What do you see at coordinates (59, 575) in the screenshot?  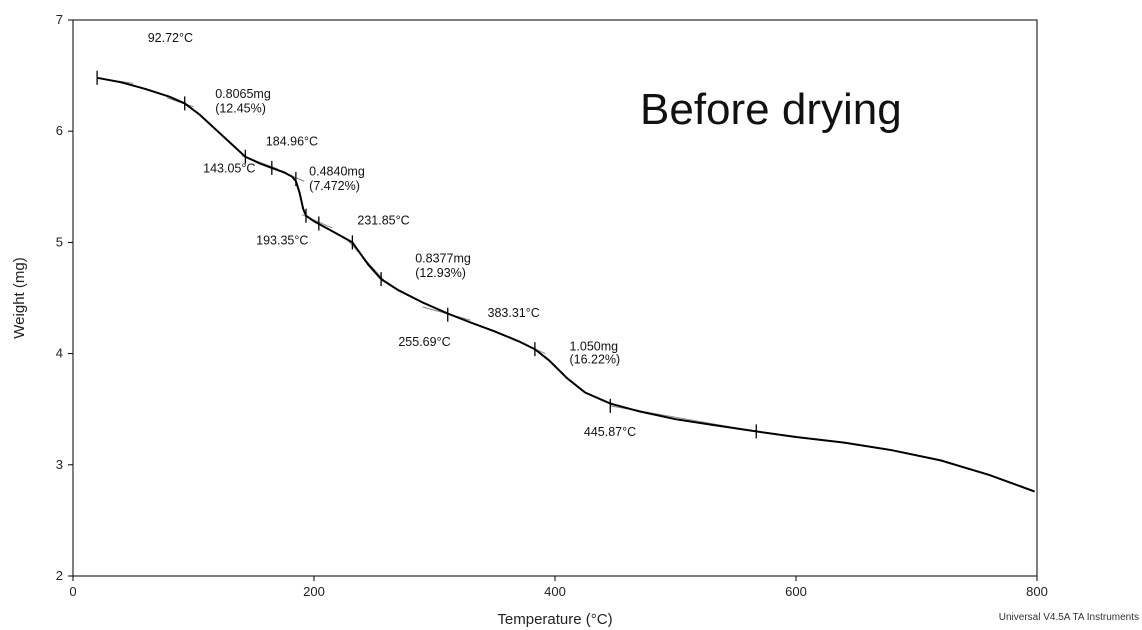 I see `y-tick-label: 2` at bounding box center [59, 575].